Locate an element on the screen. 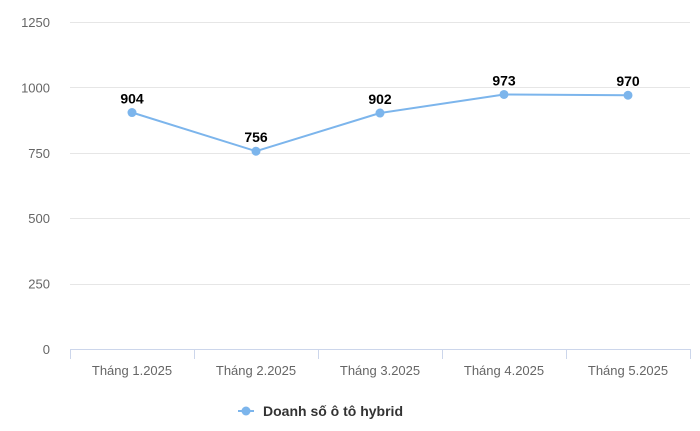 This screenshot has width=700, height=431. y-tick-label: 250 is located at coordinates (39, 284).